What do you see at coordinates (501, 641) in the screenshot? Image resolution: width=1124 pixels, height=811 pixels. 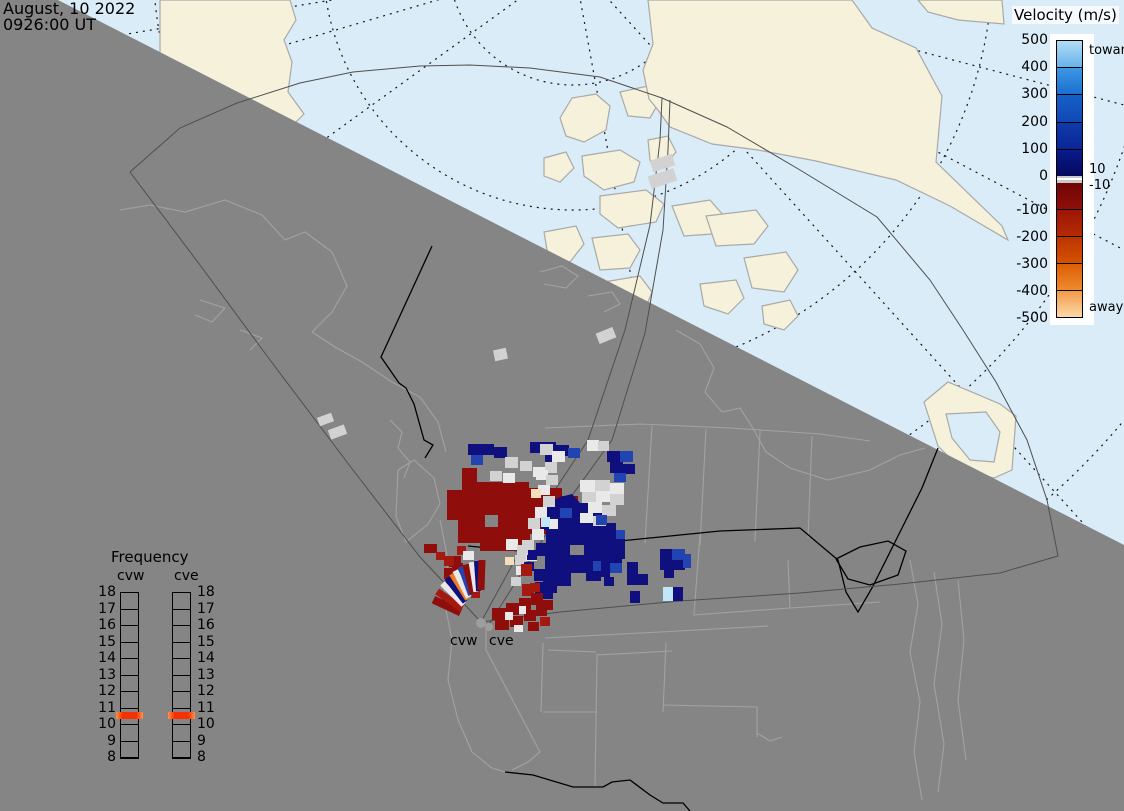 I see `radar-site-label-cve: cve` at bounding box center [501, 641].